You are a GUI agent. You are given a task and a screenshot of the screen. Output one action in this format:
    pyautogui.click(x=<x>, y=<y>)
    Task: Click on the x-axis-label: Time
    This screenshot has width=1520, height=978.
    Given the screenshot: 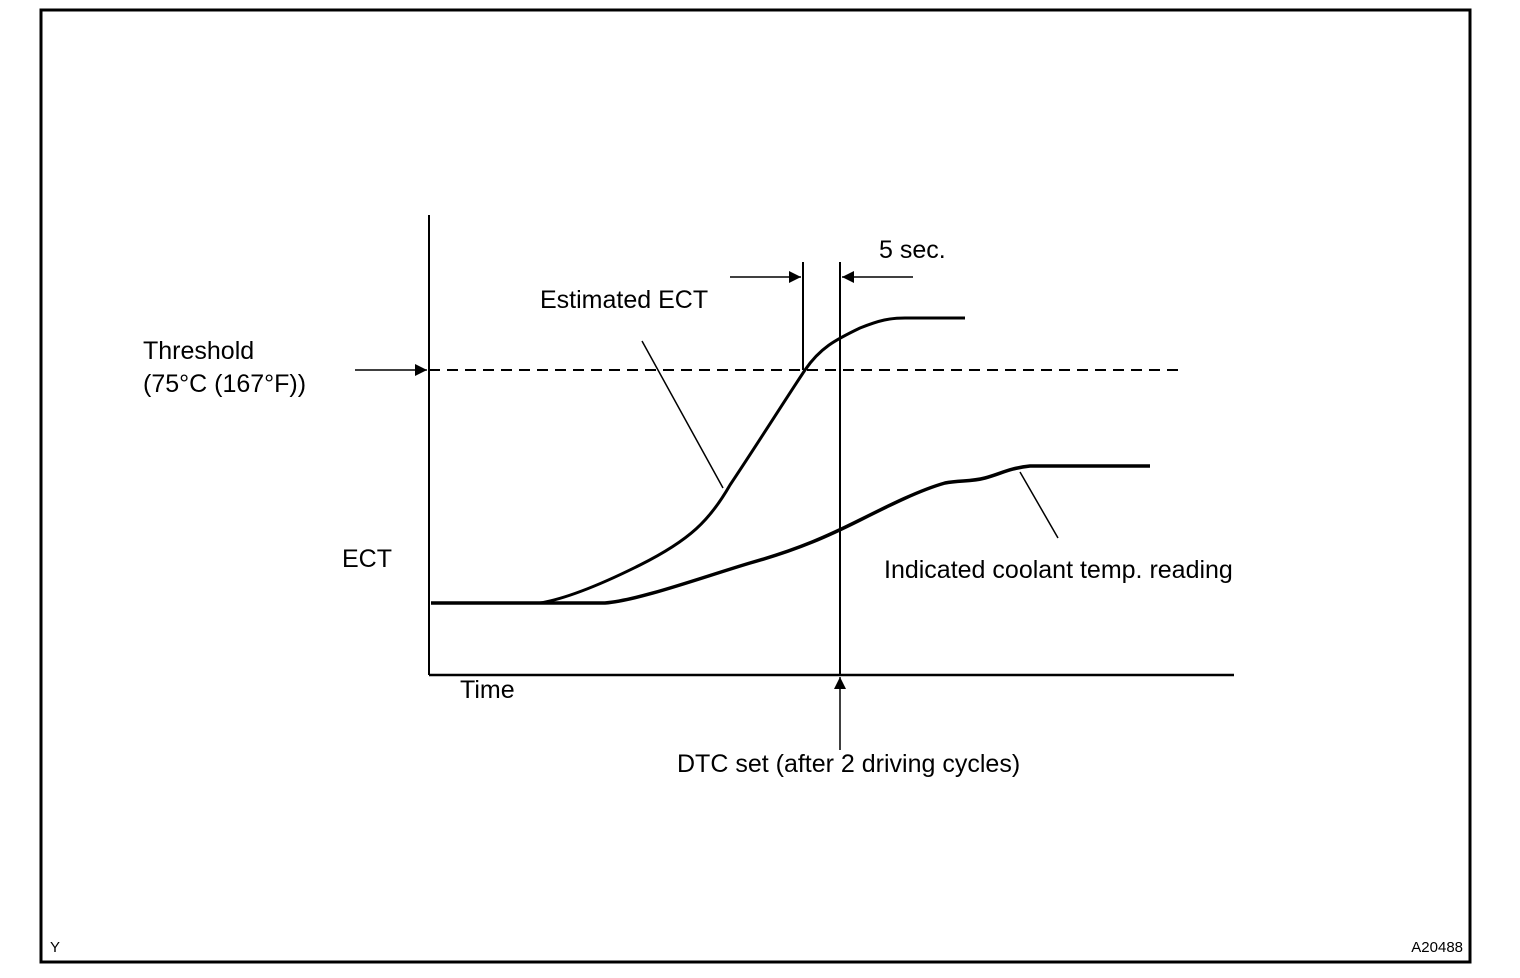 What is the action you would take?
    pyautogui.click(x=487, y=690)
    